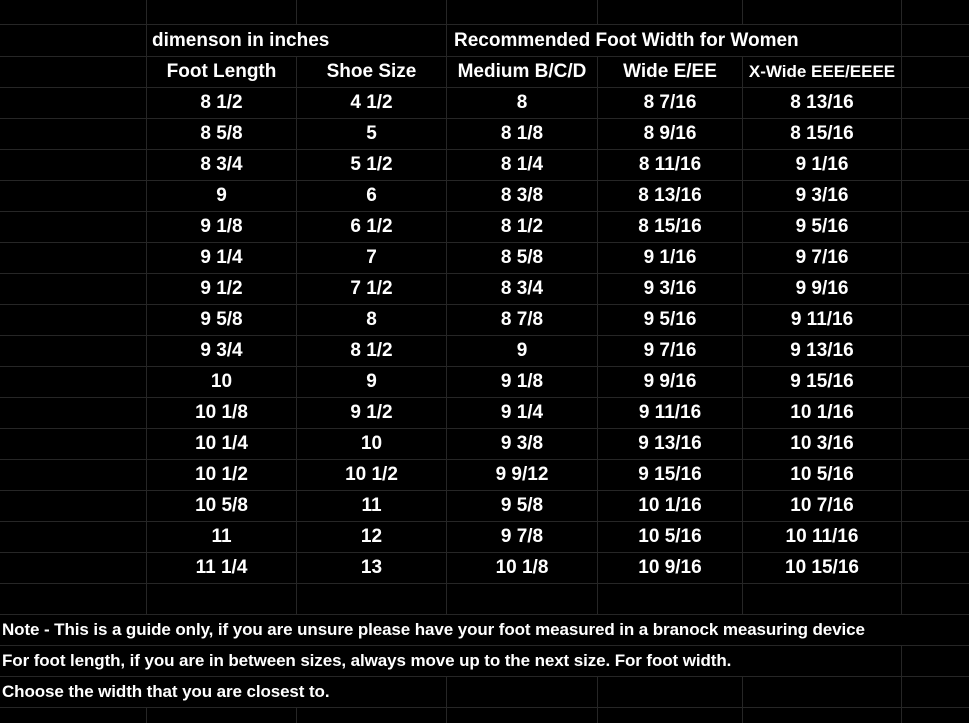  I want to click on foot-length-cell: 9 1/2, so click(222, 289).